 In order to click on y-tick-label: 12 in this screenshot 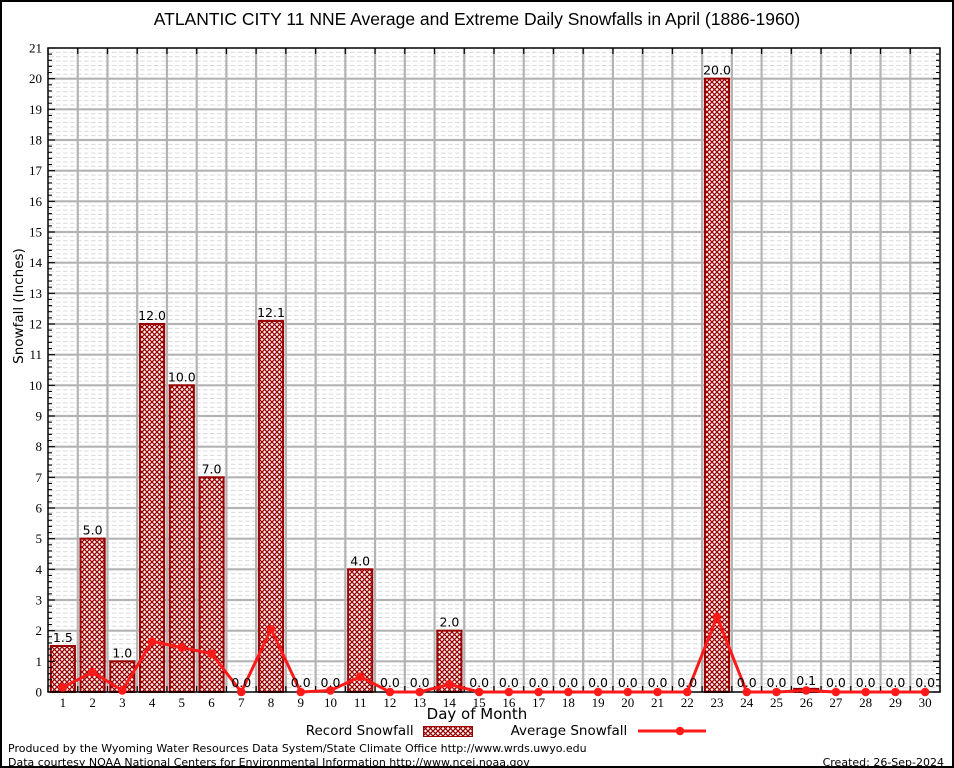, I will do `click(35, 324)`.